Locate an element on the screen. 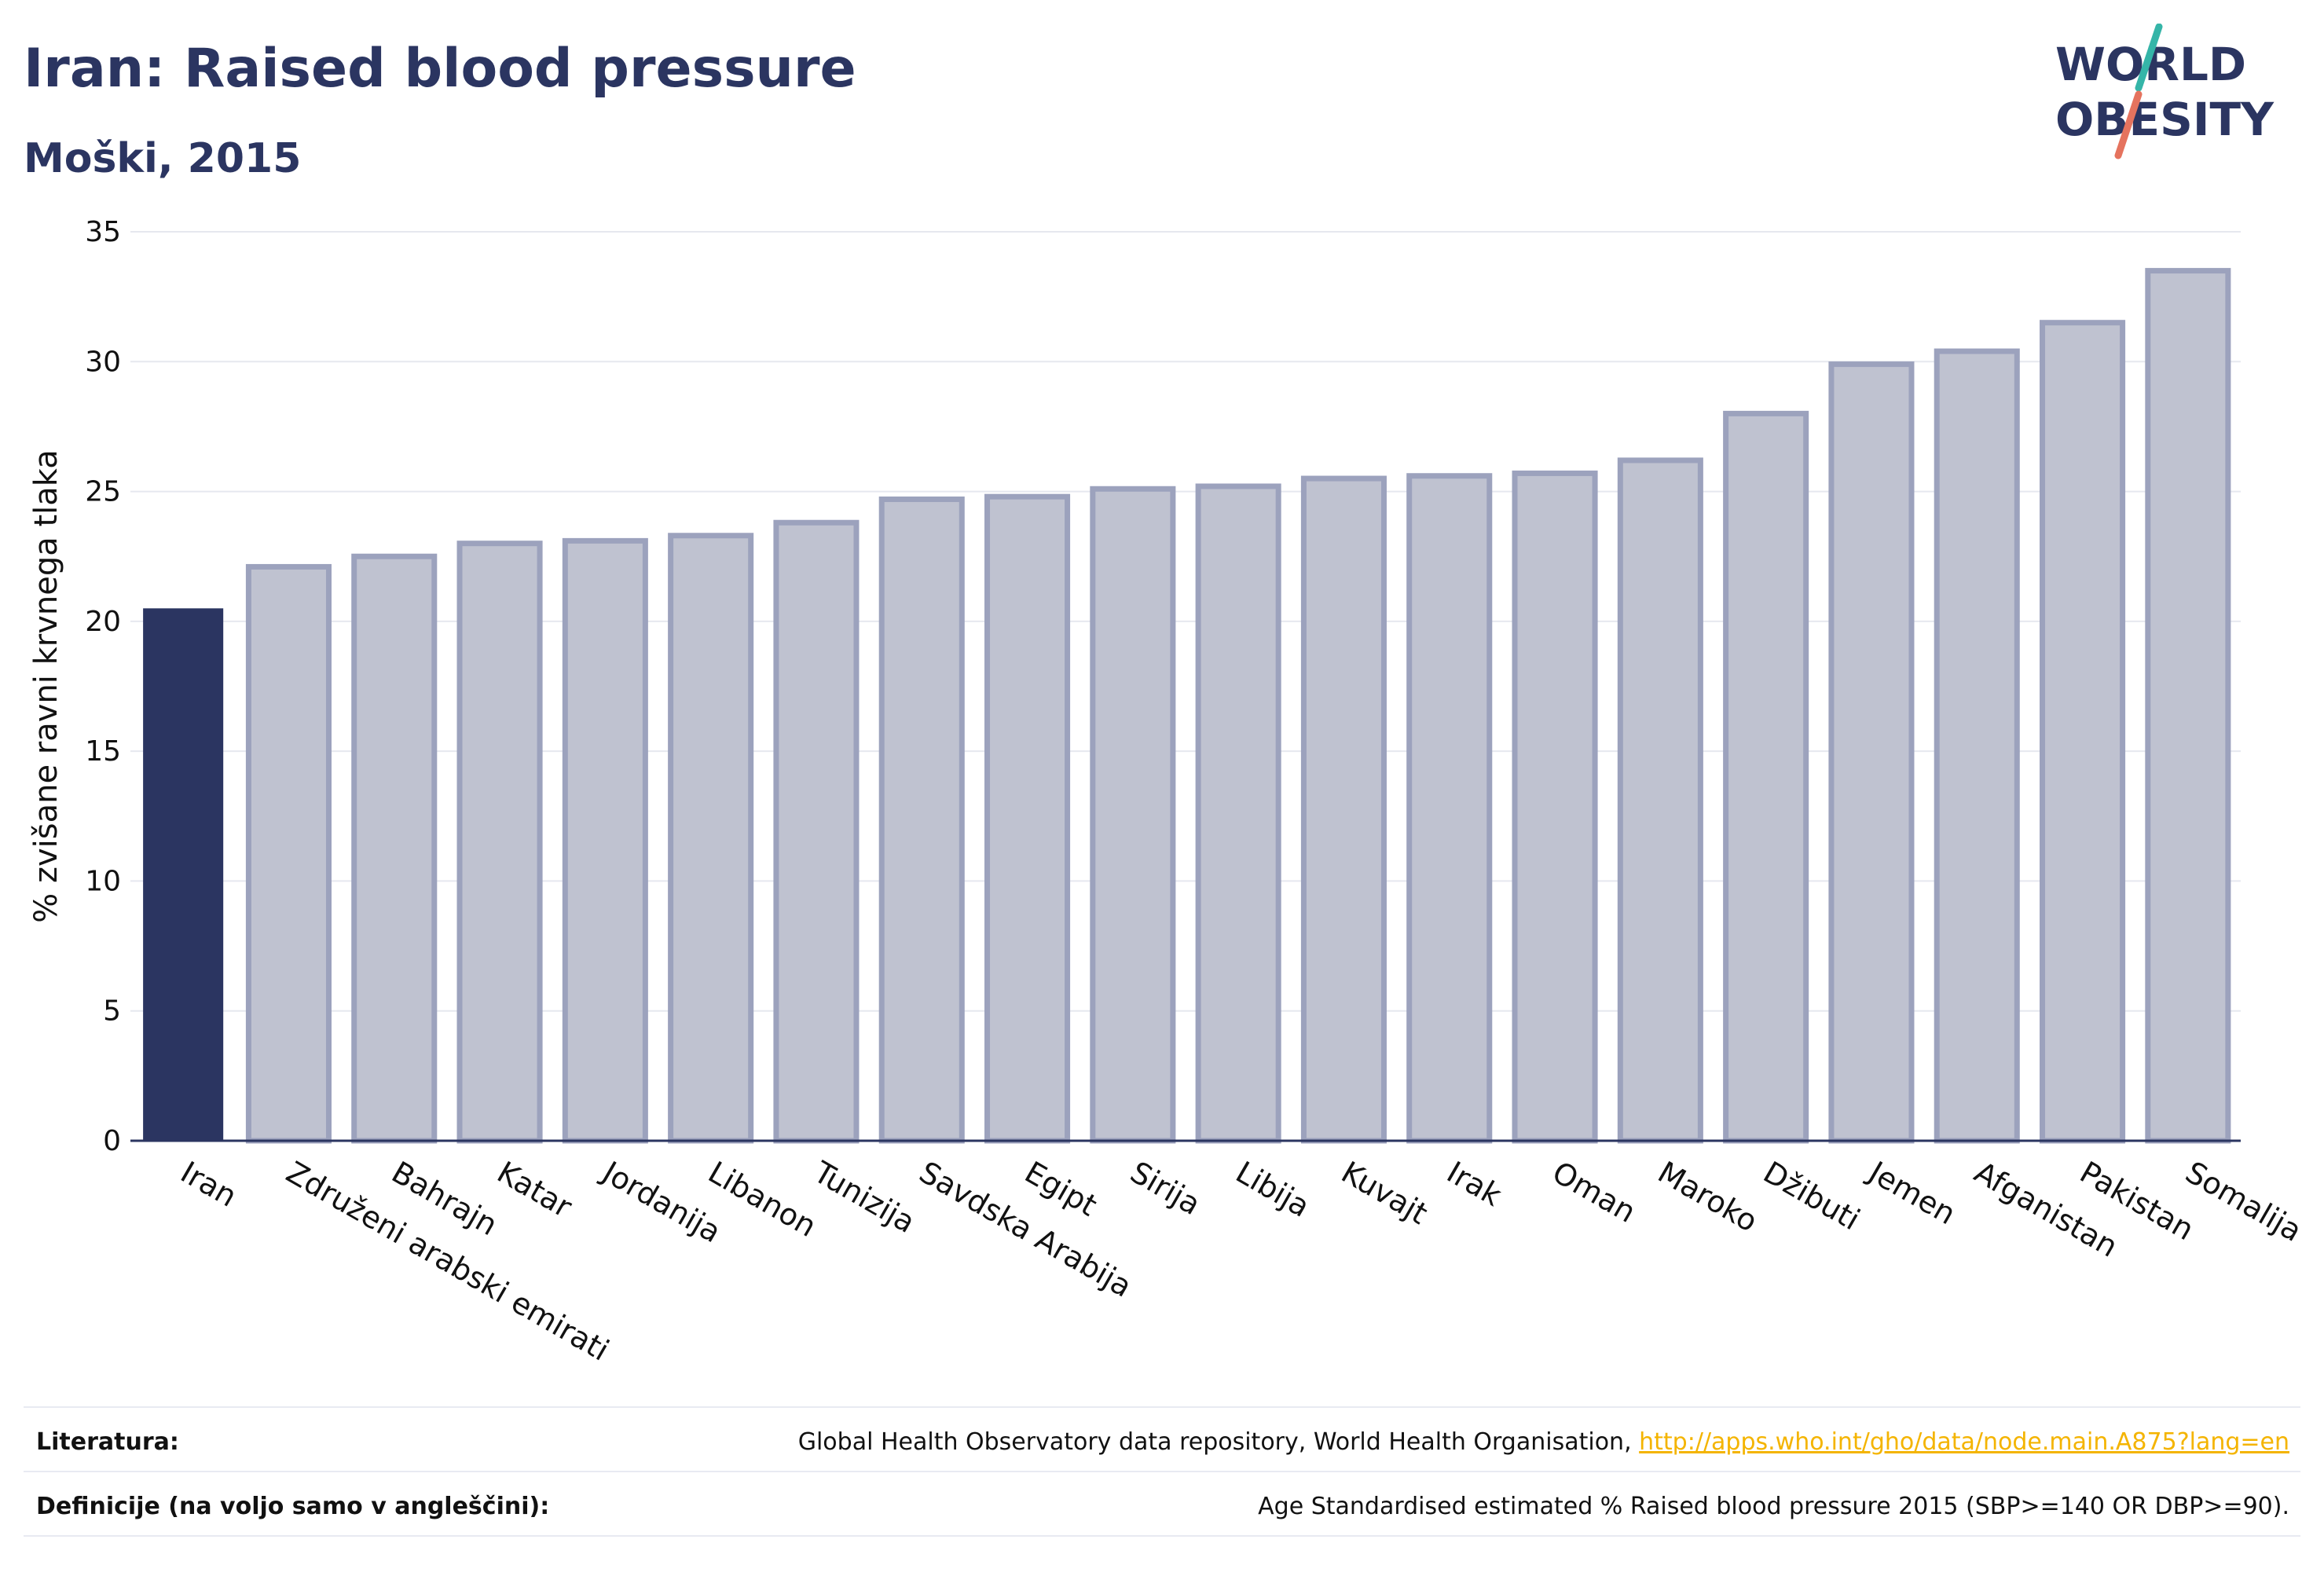  footer-divider-bottom is located at coordinates (1162, 1536).